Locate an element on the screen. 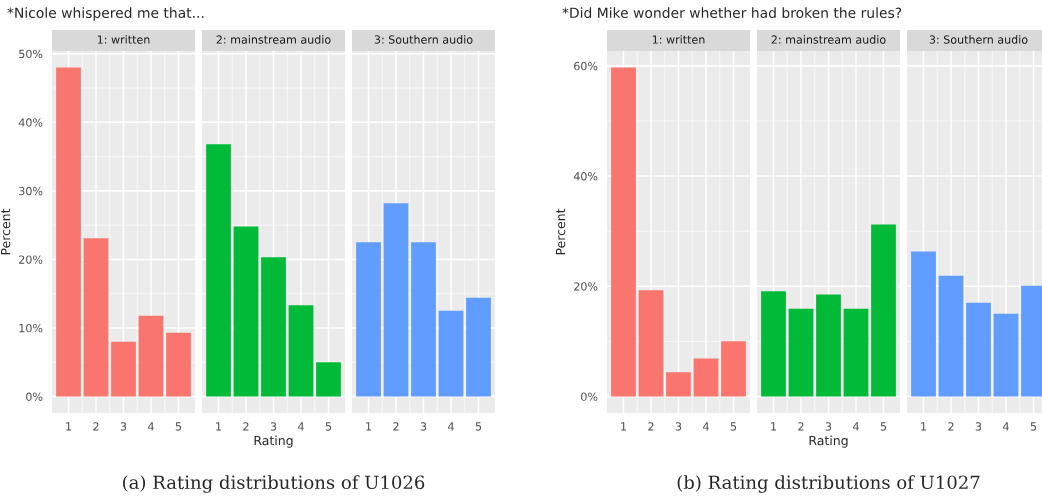 The image size is (1042, 500). text: (a) Rating distributions of U1026 is located at coordinates (274, 484).